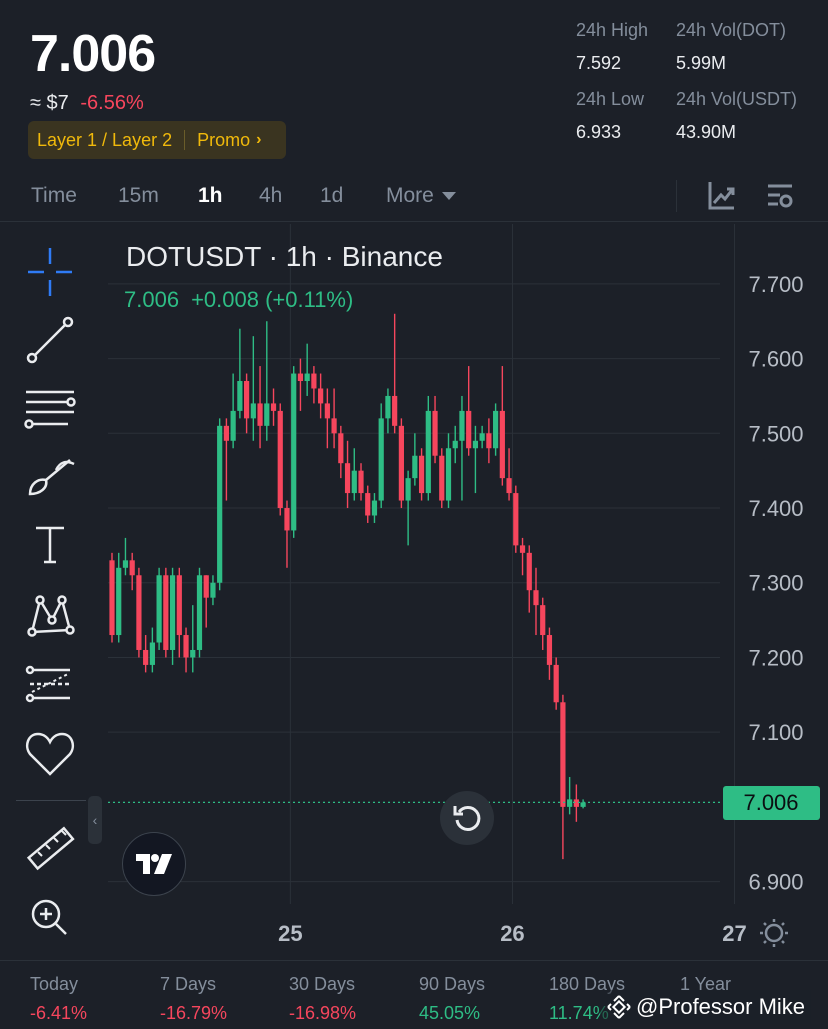 This screenshot has width=828, height=1029. What do you see at coordinates (775, 433) in the screenshot?
I see `y-tick-label: 7.500` at bounding box center [775, 433].